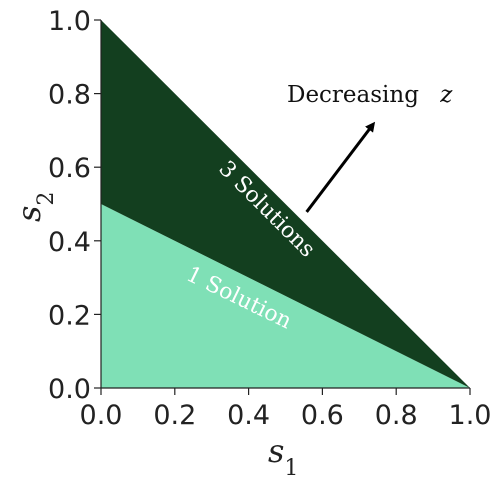 This screenshot has width=498, height=478. I want to click on decreasing-z-arrow, so click(340, 167).